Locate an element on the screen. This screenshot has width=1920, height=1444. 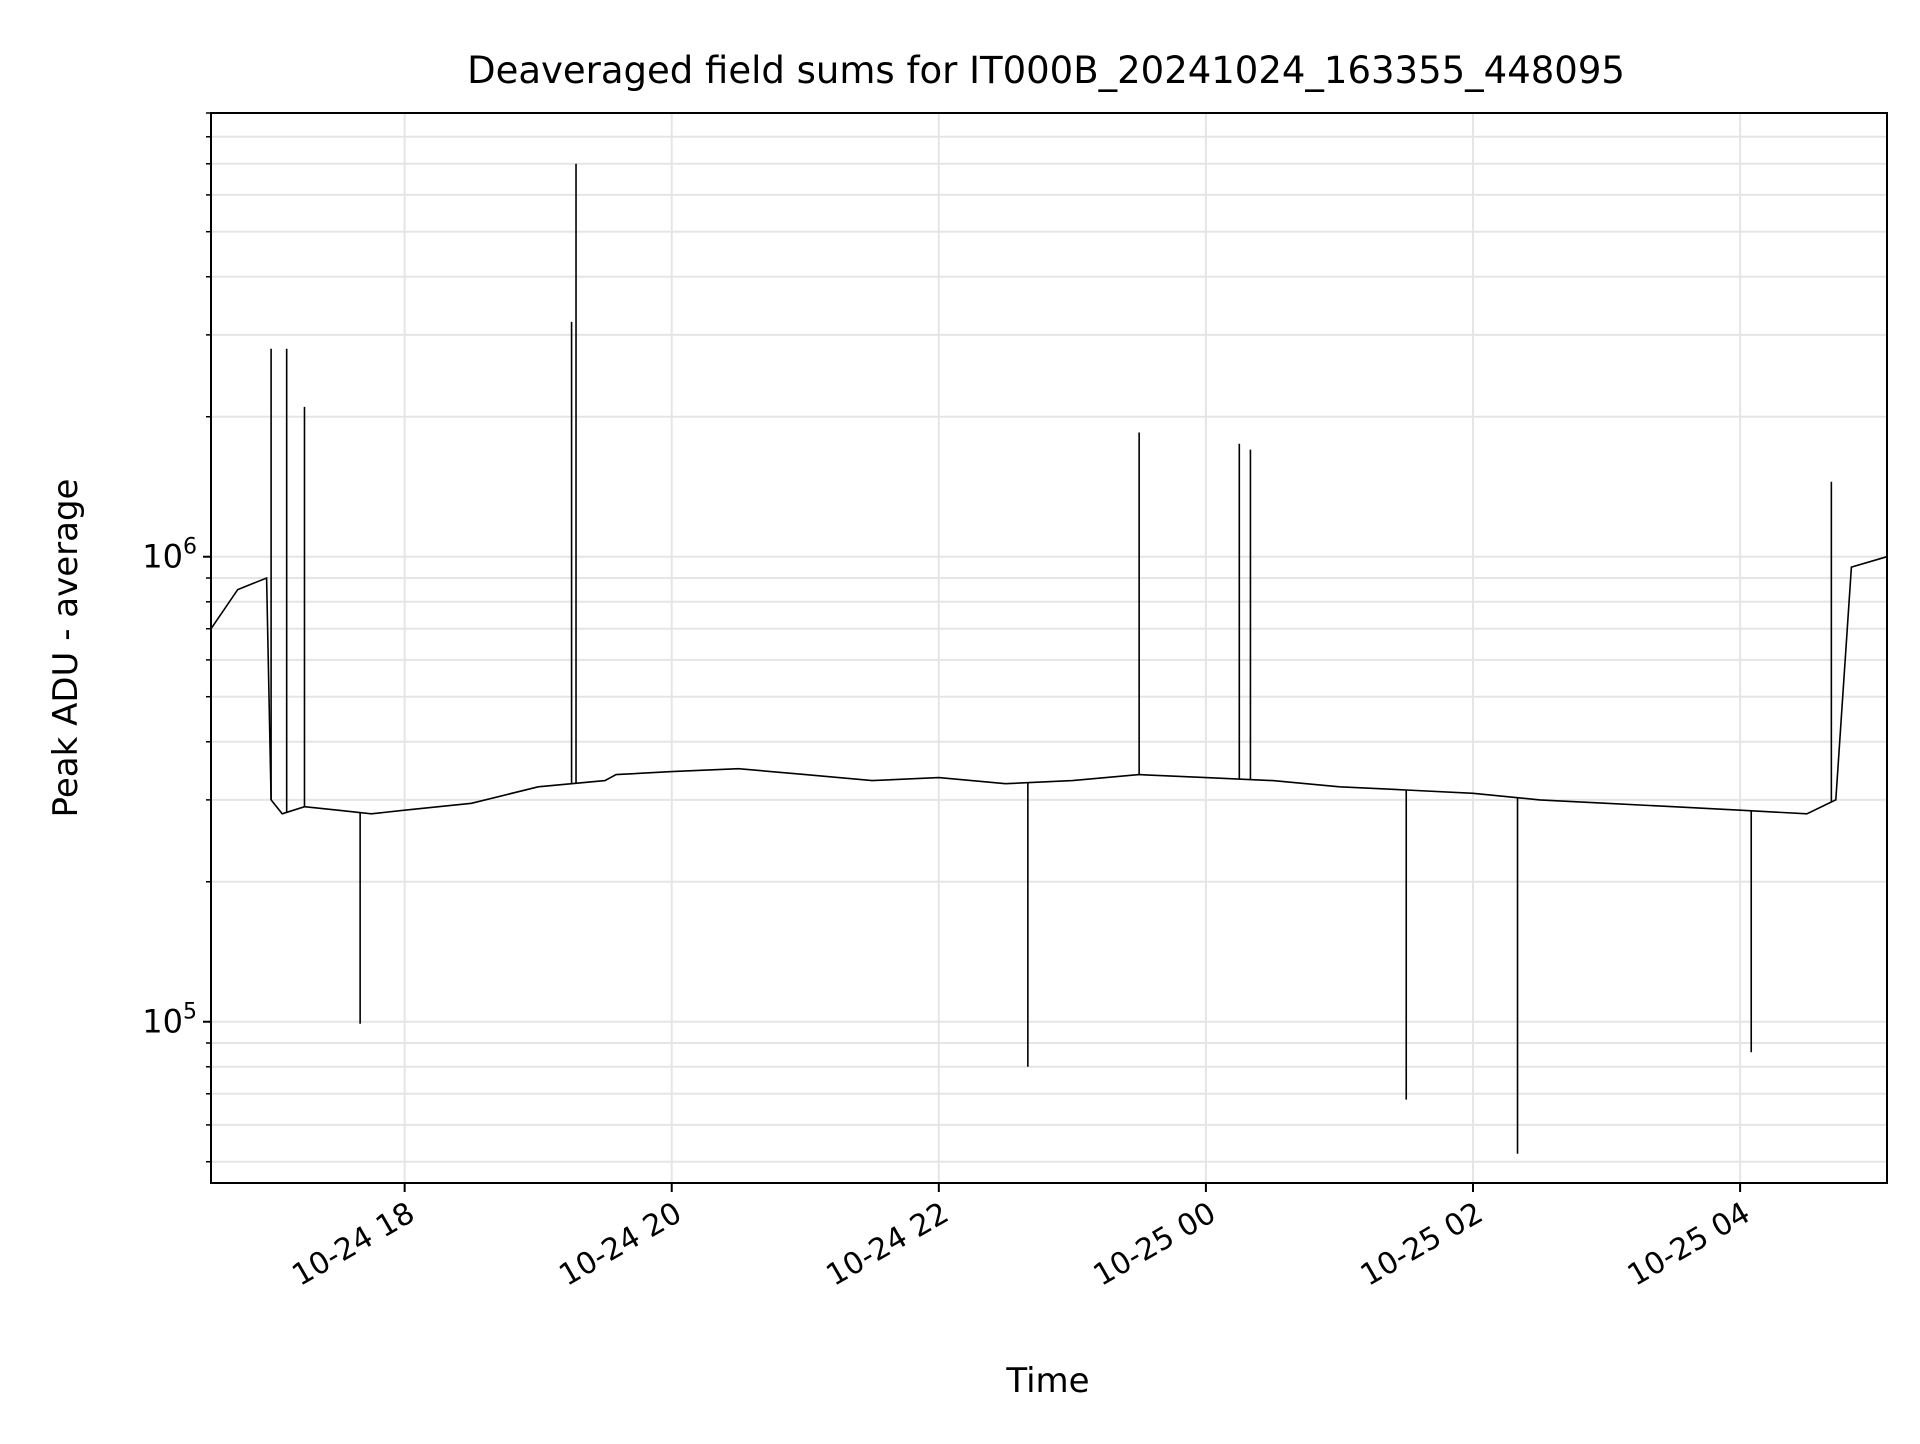
x-axis-label: Time is located at coordinates (1047, 1381).